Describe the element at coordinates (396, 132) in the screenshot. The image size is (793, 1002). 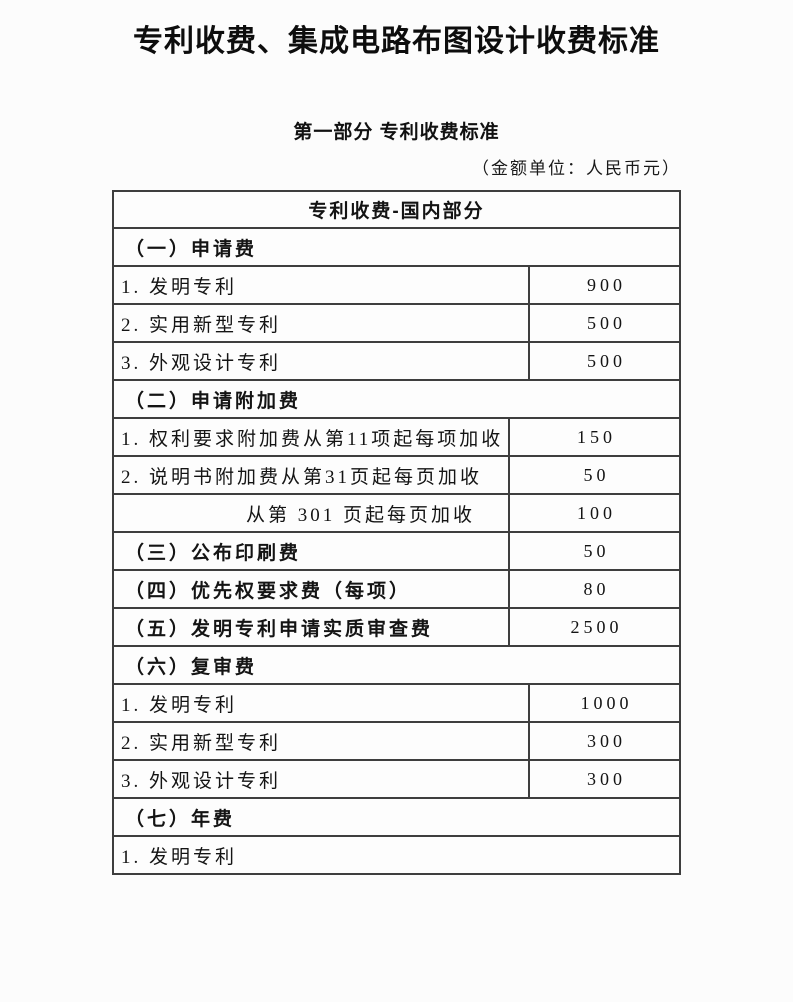
I see `part-one-heading: 第一部分 专利收费标准` at that location.